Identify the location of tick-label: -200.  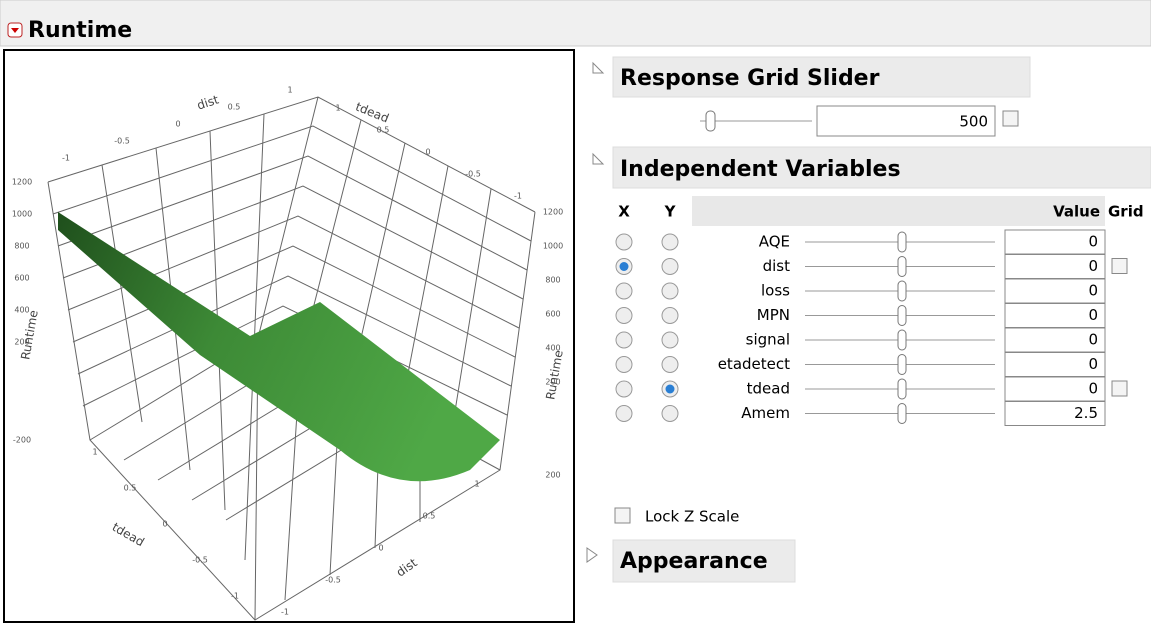
(22, 440).